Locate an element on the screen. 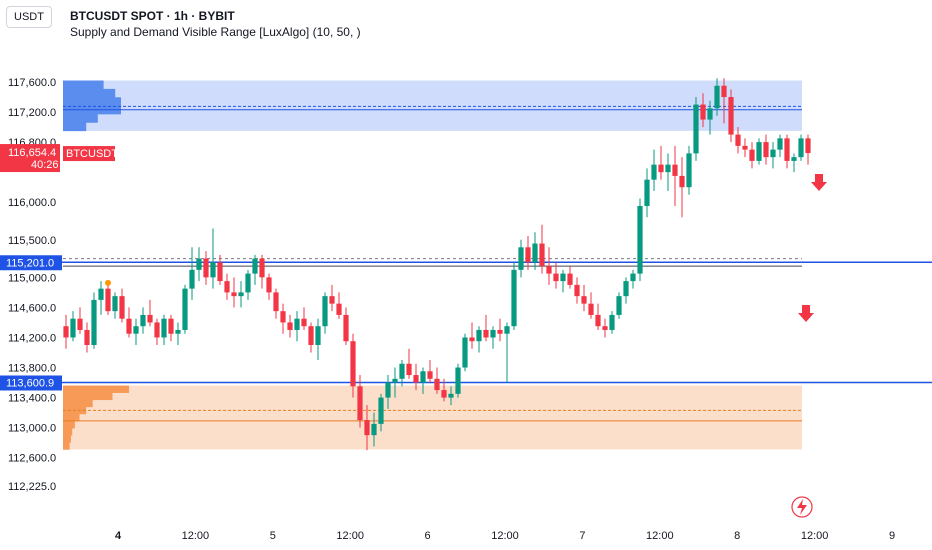 The height and width of the screenshot is (550, 932). y-tick-label: 112,225.0 is located at coordinates (32, 487).